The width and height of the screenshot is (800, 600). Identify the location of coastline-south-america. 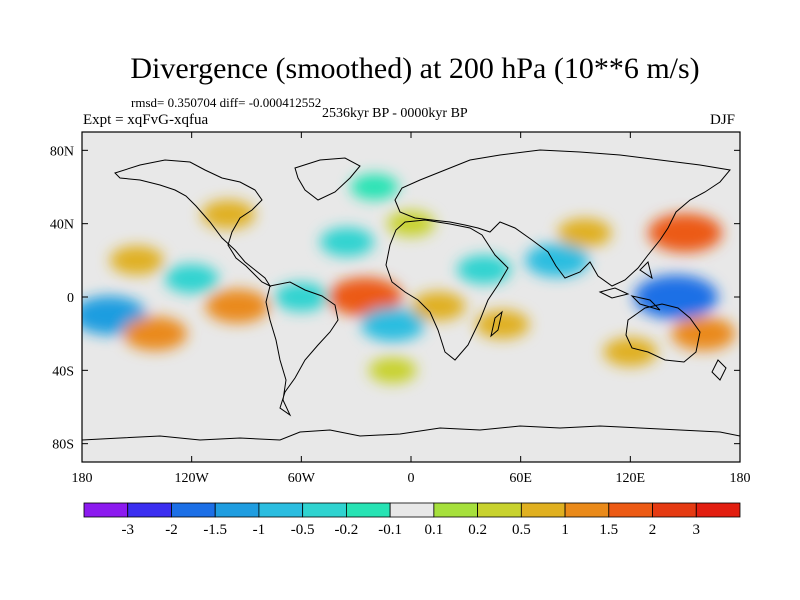
(302, 349).